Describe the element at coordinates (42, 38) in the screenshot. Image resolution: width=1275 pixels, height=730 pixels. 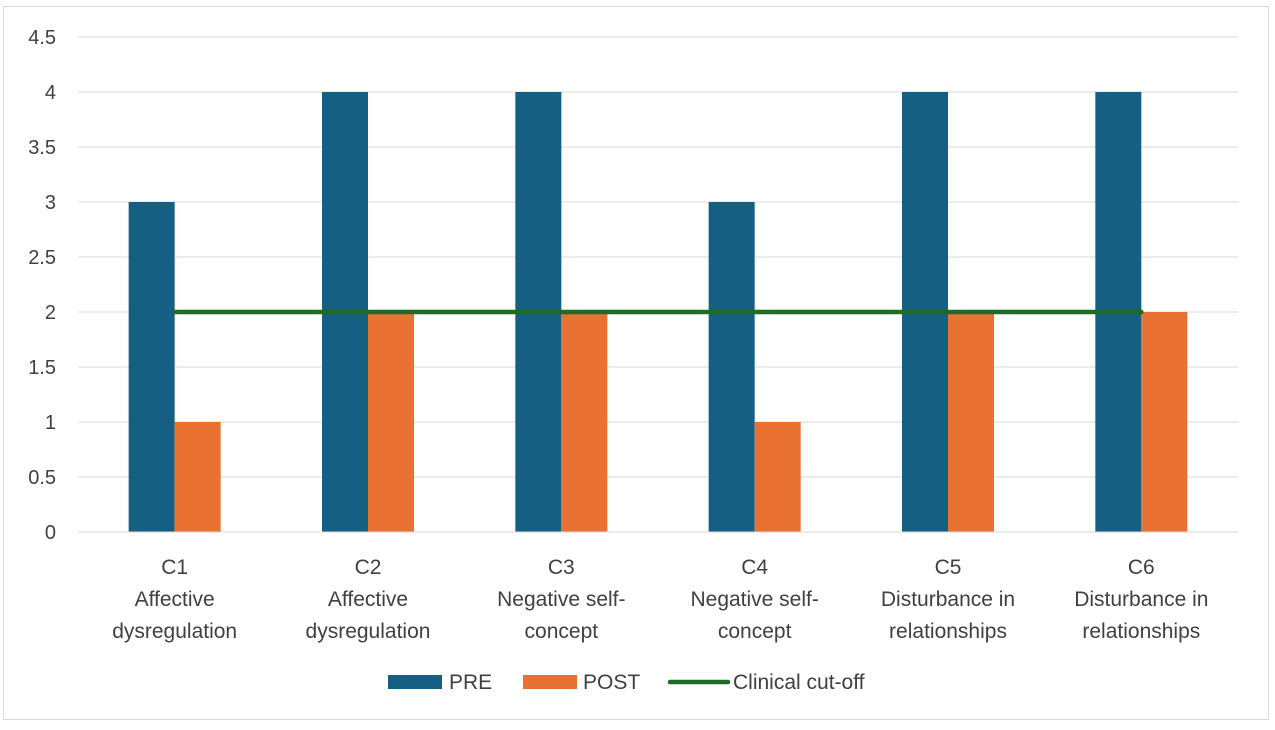
I see `y-tick-label: 4.5` at that location.